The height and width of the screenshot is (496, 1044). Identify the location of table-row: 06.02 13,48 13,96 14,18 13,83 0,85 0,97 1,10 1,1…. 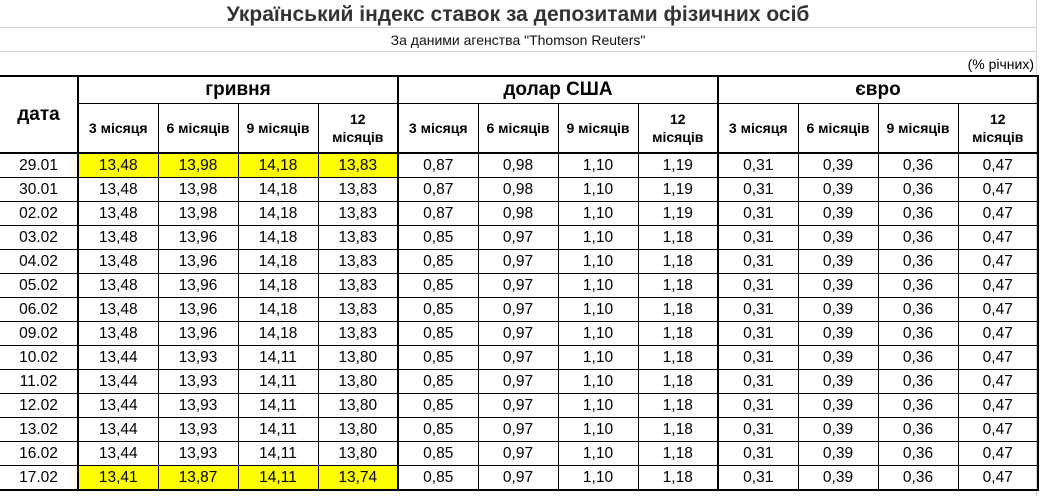
(519, 309).